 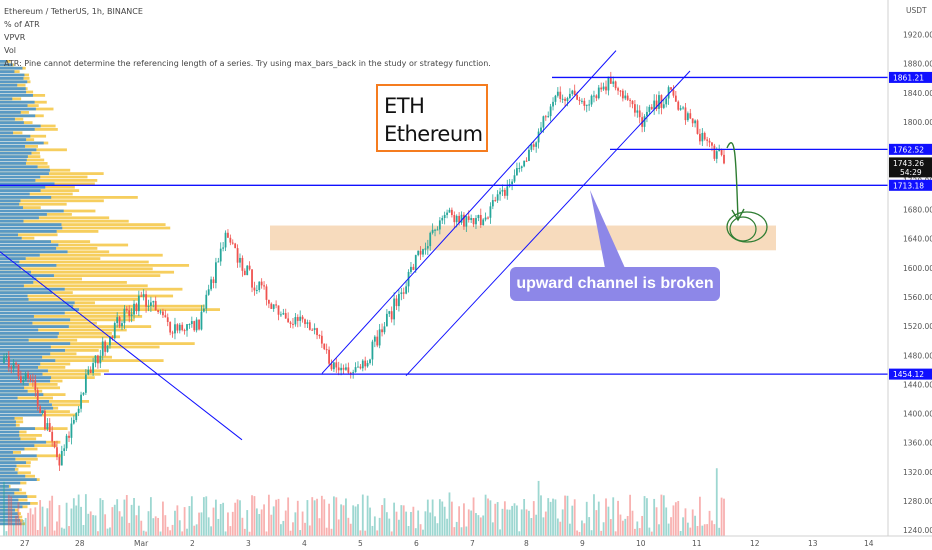 I want to click on title-box-line2: Ethereum, so click(x=433, y=134).